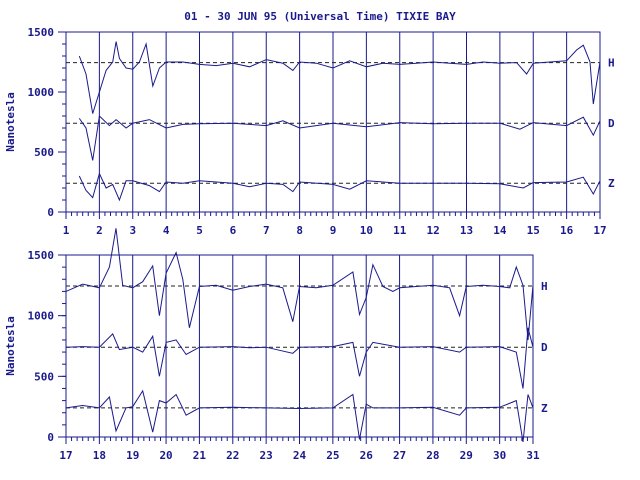 This screenshot has width=640, height=480. What do you see at coordinates (132, 230) in the screenshot?
I see `x-tick-label: 3` at bounding box center [132, 230].